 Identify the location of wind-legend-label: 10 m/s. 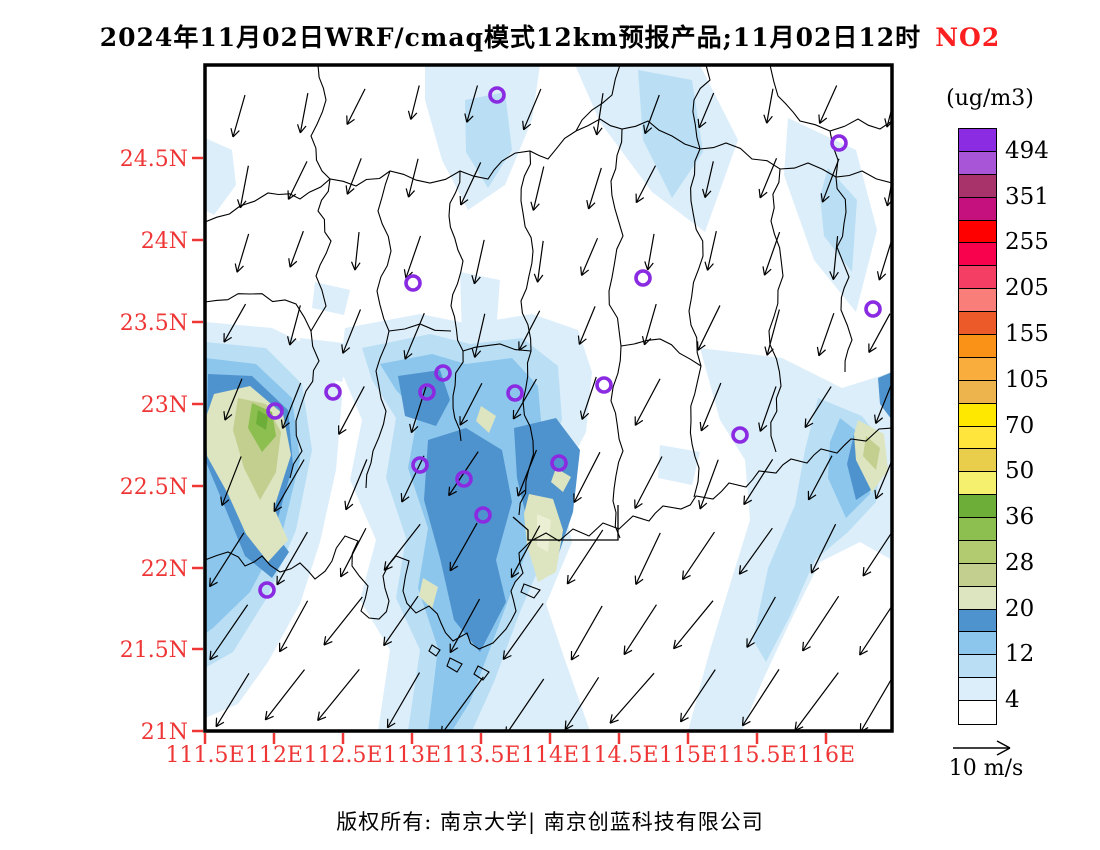
(986, 768).